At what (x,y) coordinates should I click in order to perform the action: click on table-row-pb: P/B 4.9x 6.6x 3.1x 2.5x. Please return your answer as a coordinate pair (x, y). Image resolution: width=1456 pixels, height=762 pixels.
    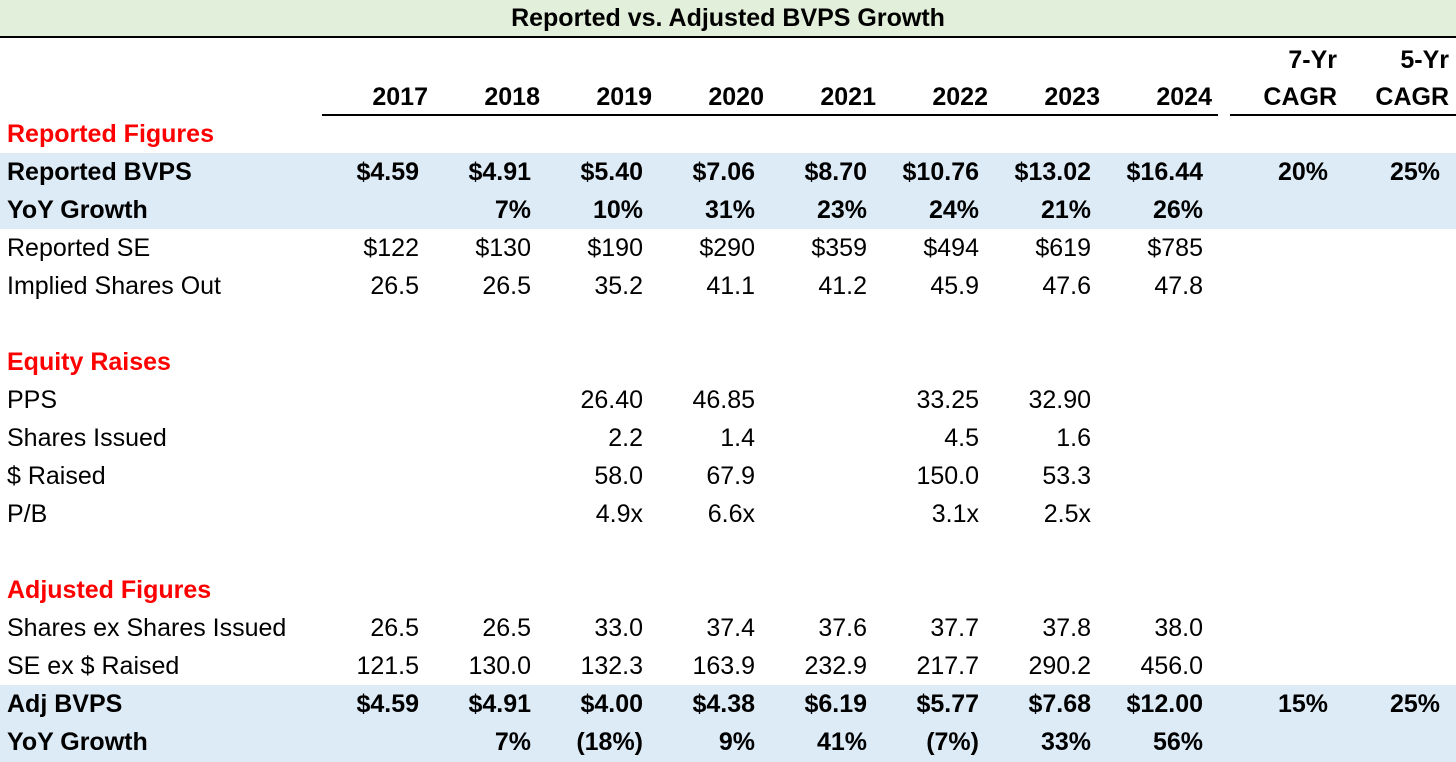
    Looking at the image, I should click on (728, 514).